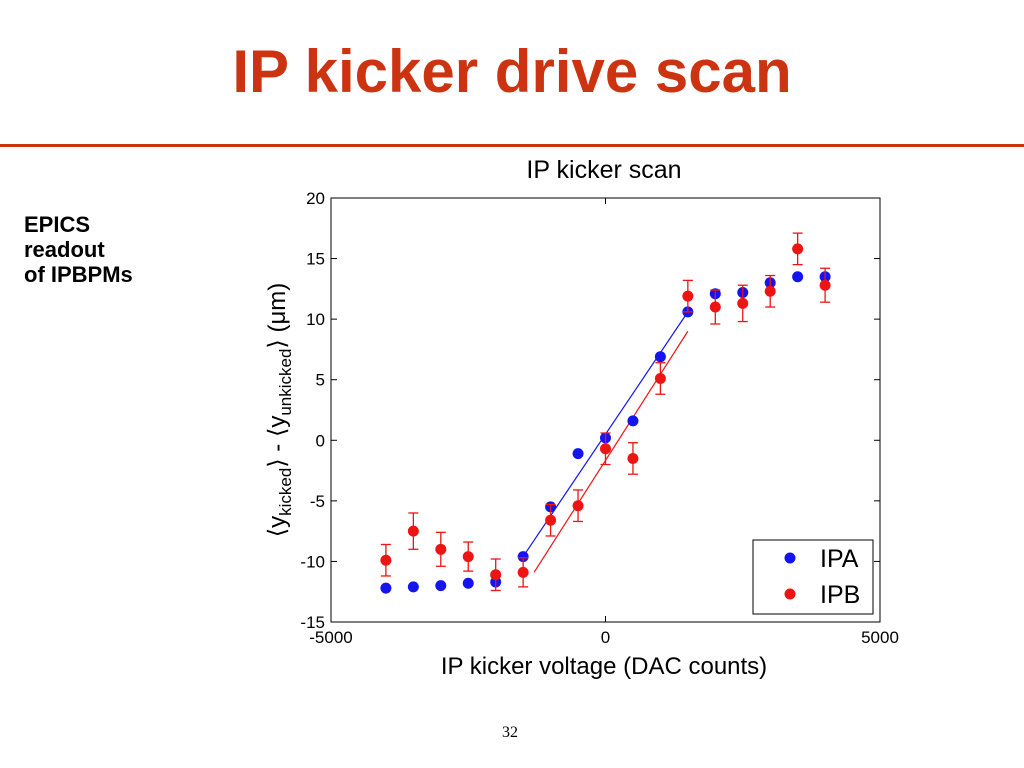 The width and height of the screenshot is (1024, 768). Describe the element at coordinates (315, 259) in the screenshot. I see `y-tick-label: 15` at that location.